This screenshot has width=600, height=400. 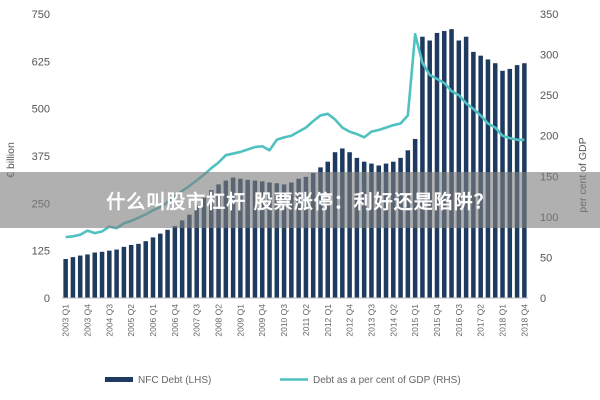 I want to click on left-tick-label: 625, so click(x=41, y=62).